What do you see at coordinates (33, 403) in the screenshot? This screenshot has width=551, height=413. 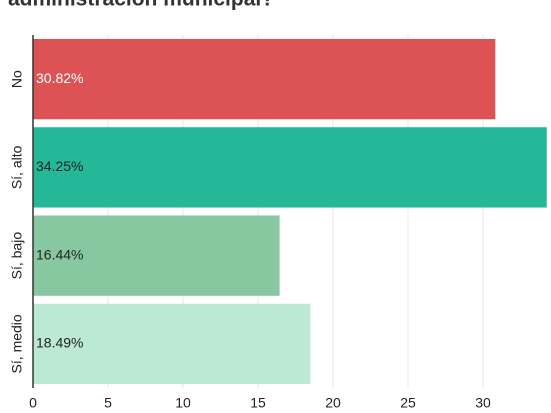 I see `x-tick-label: 0` at bounding box center [33, 403].